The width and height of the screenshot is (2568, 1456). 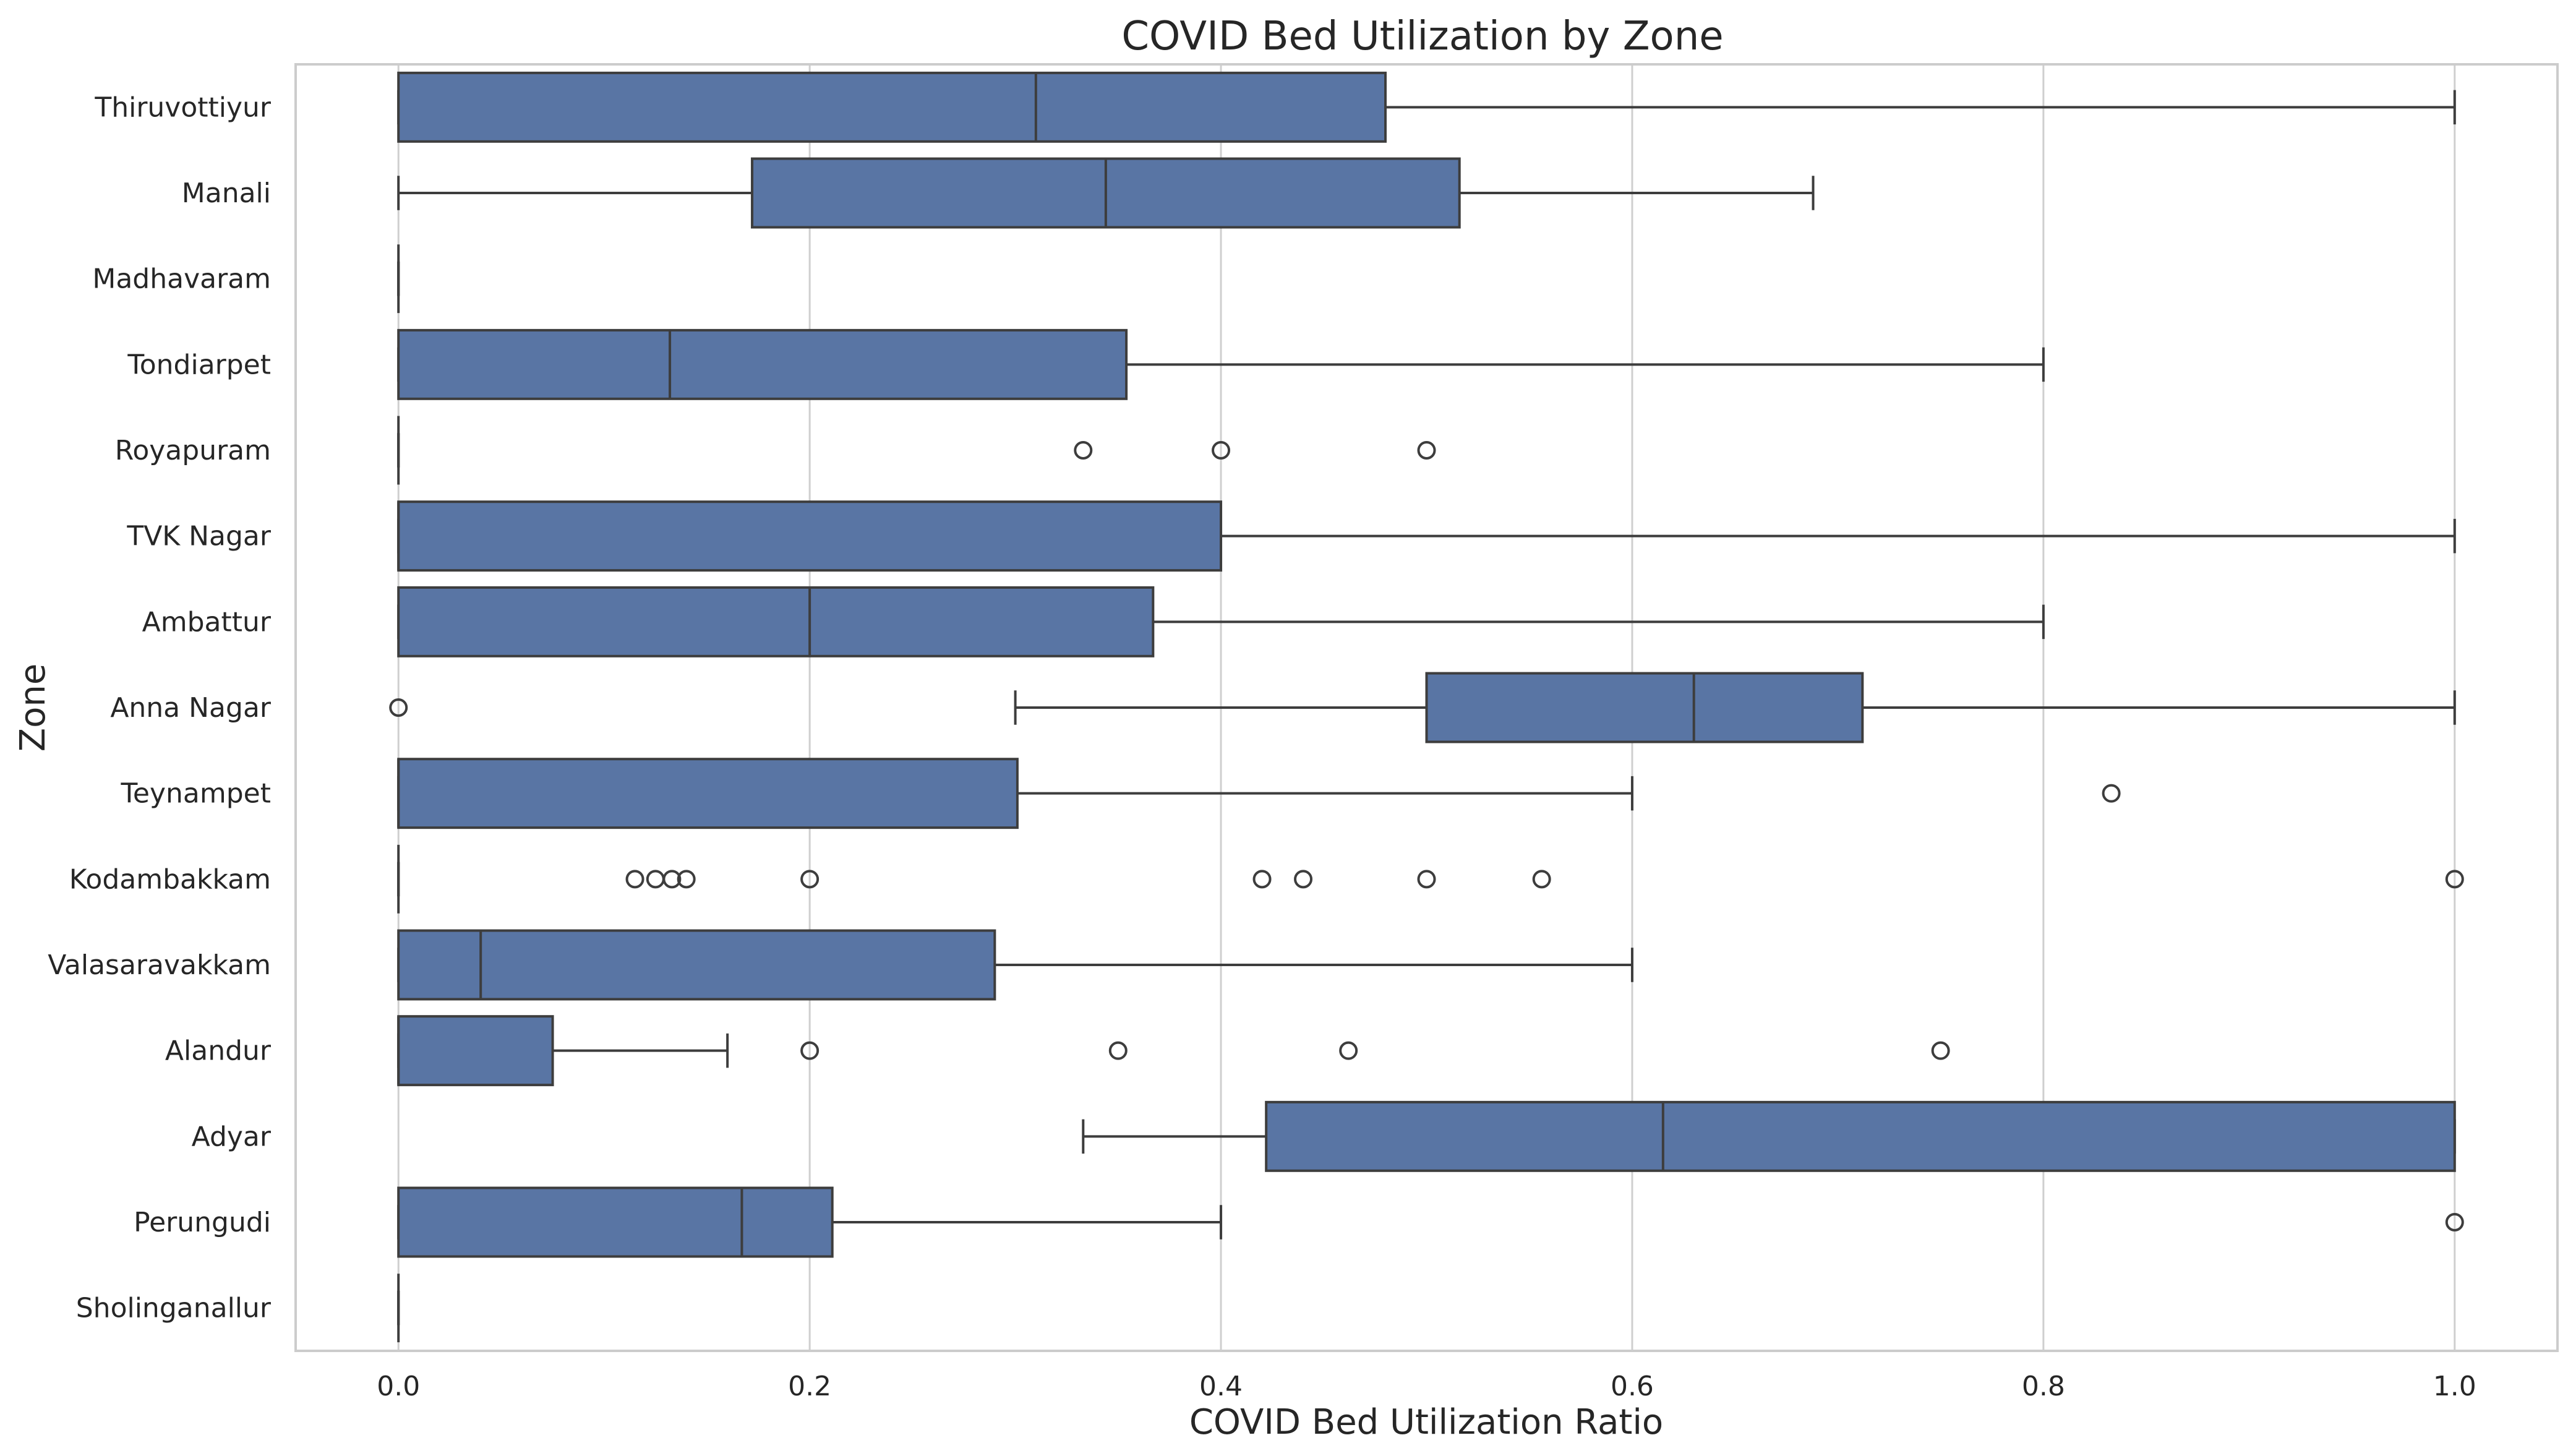 What do you see at coordinates (1221, 1386) in the screenshot?
I see `x-tick-label: 0.4` at bounding box center [1221, 1386].